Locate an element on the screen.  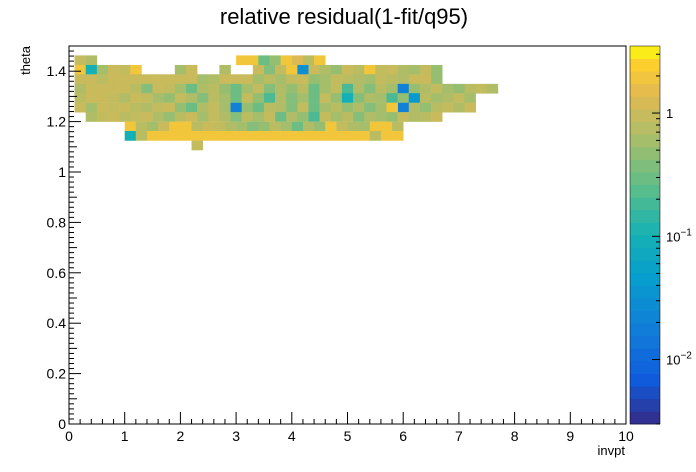
x-axis-title: invpt is located at coordinates (612, 450).